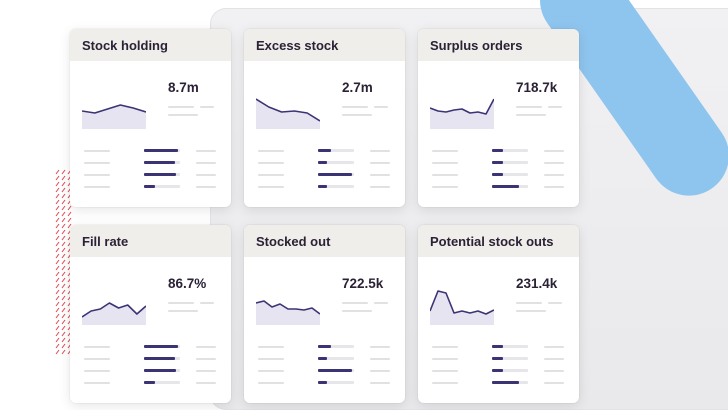 The image size is (728, 410). Describe the element at coordinates (498, 314) in the screenshot. I see `card-potential-stock-outs: Potential stock outs 231.4k` at that location.